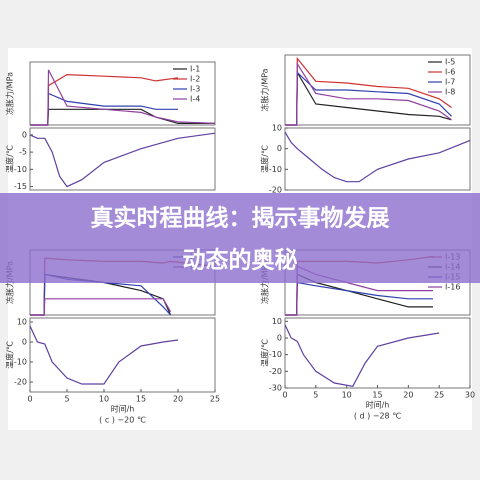 The image size is (480, 480). Describe the element at coordinates (275, 388) in the screenshot. I see `y-tick-label: -30` at that location.